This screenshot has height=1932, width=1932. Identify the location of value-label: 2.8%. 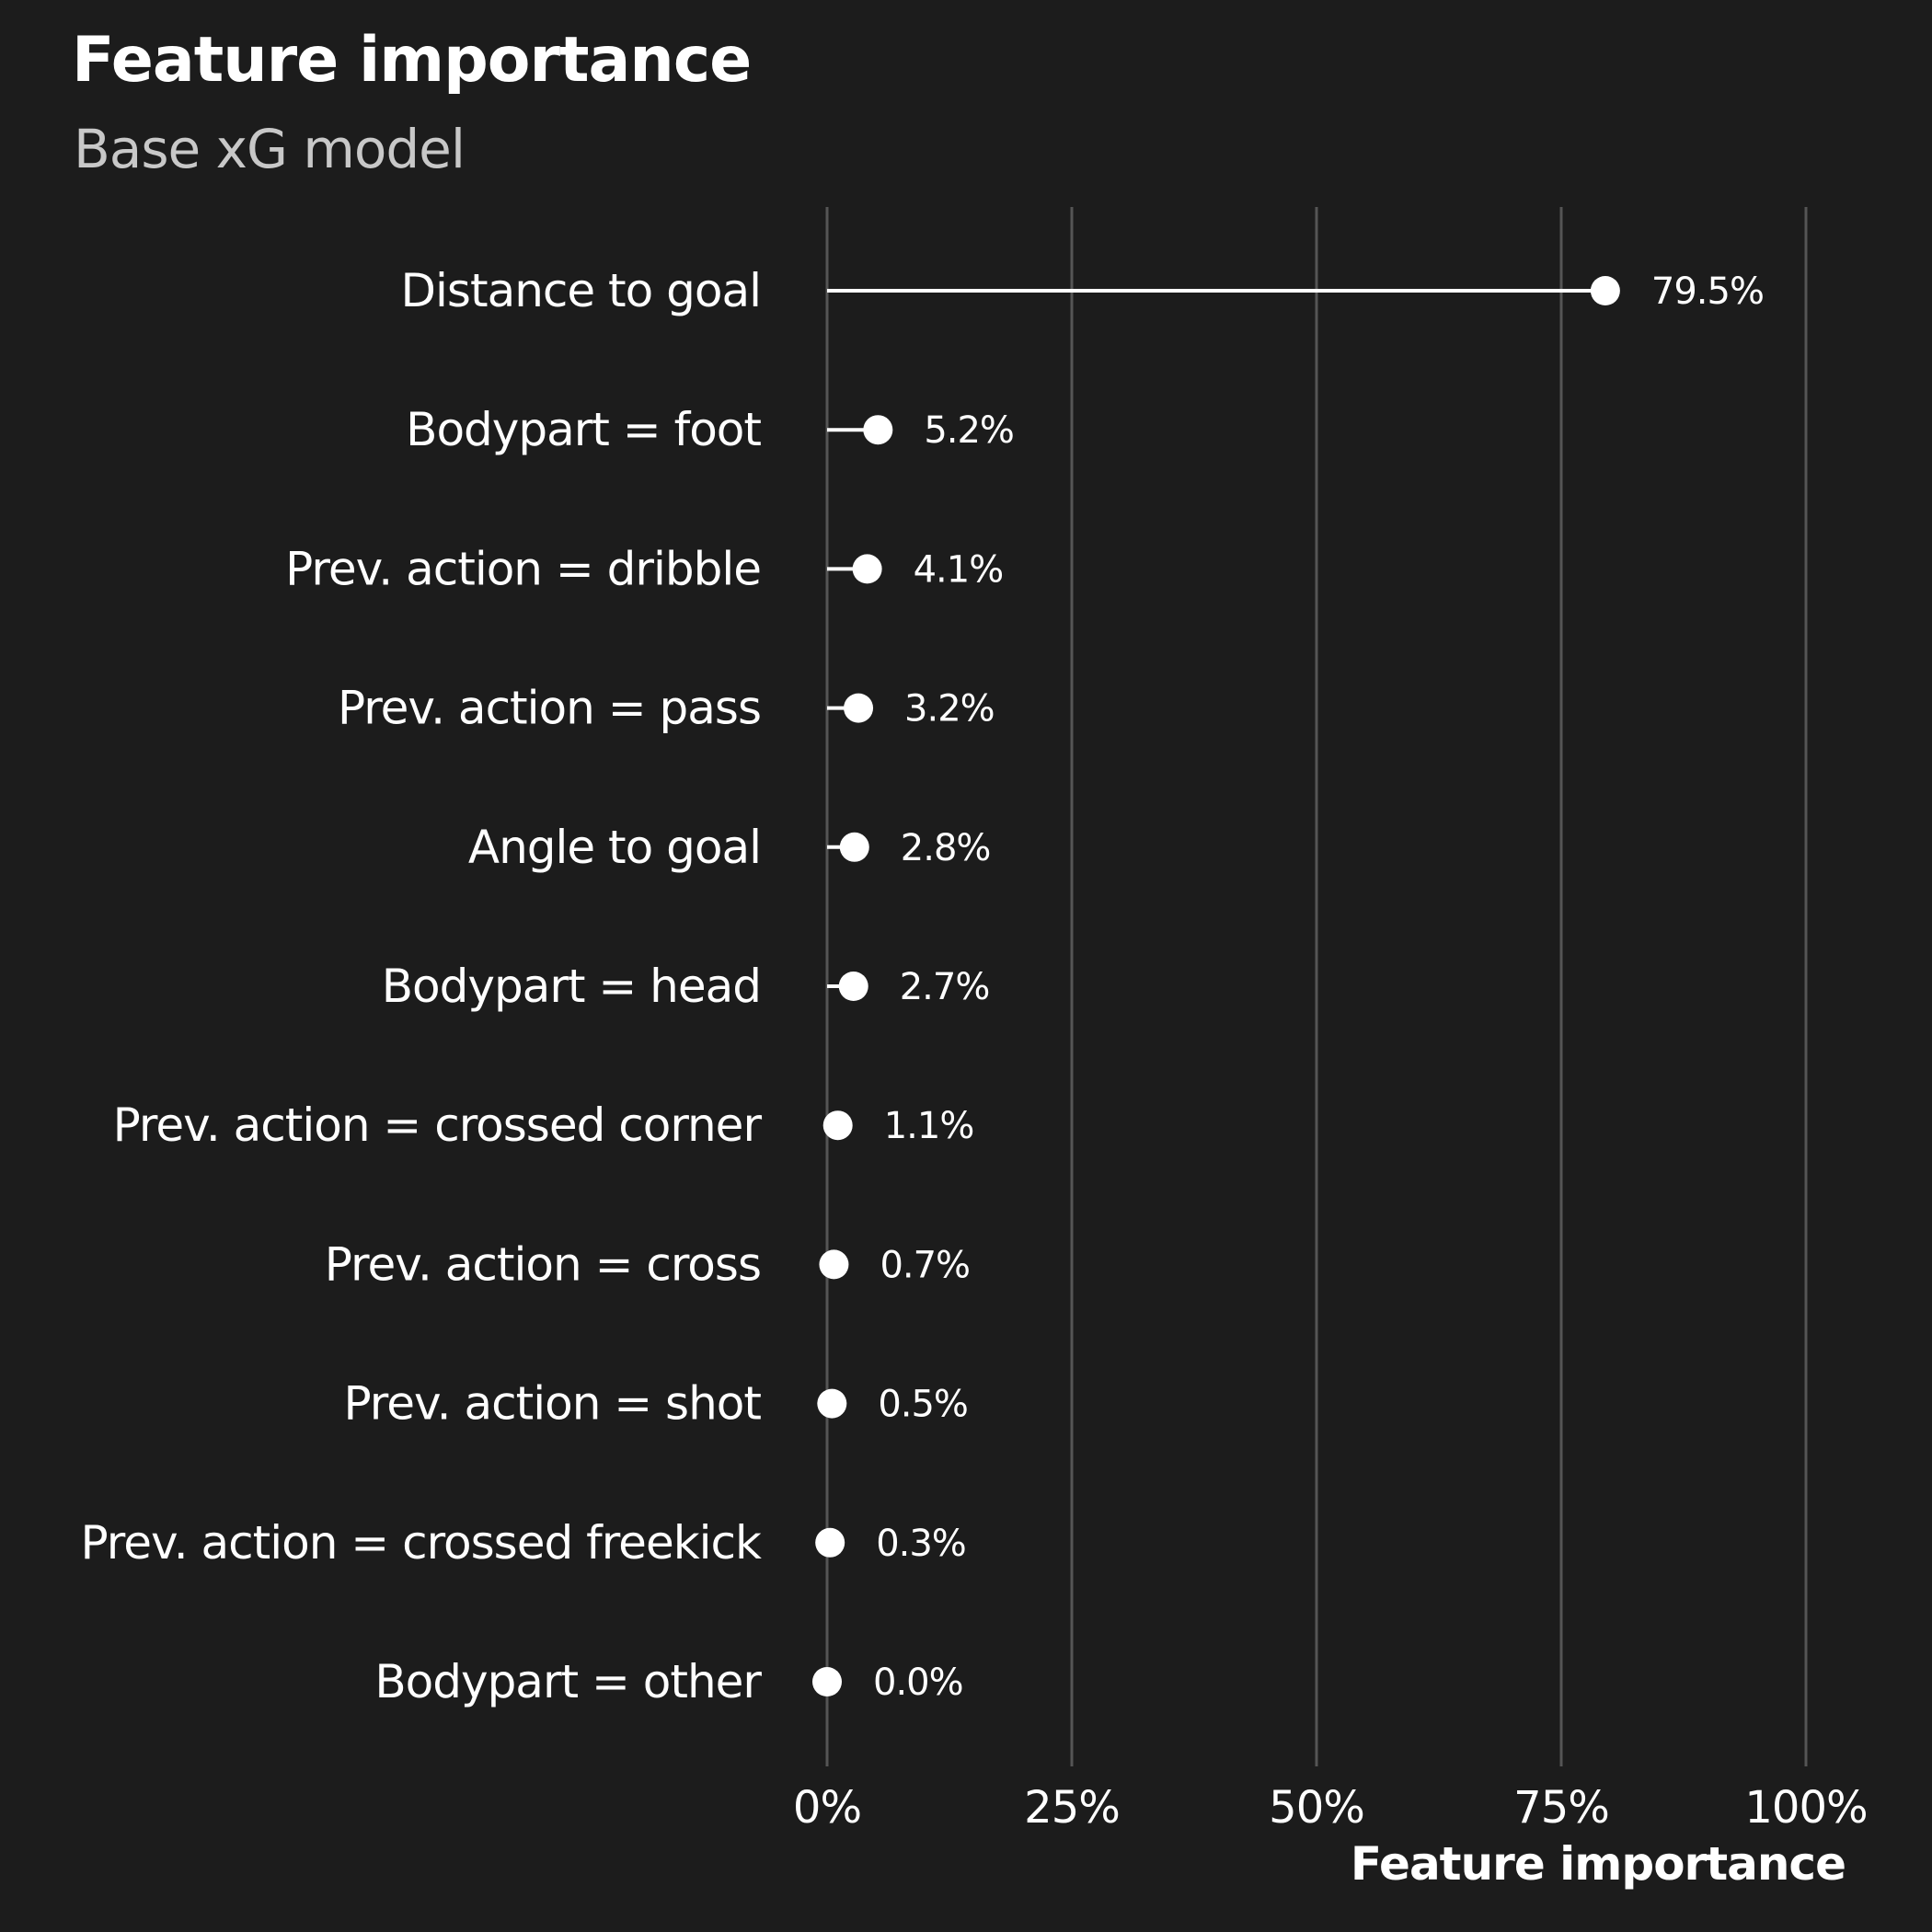
(946, 848).